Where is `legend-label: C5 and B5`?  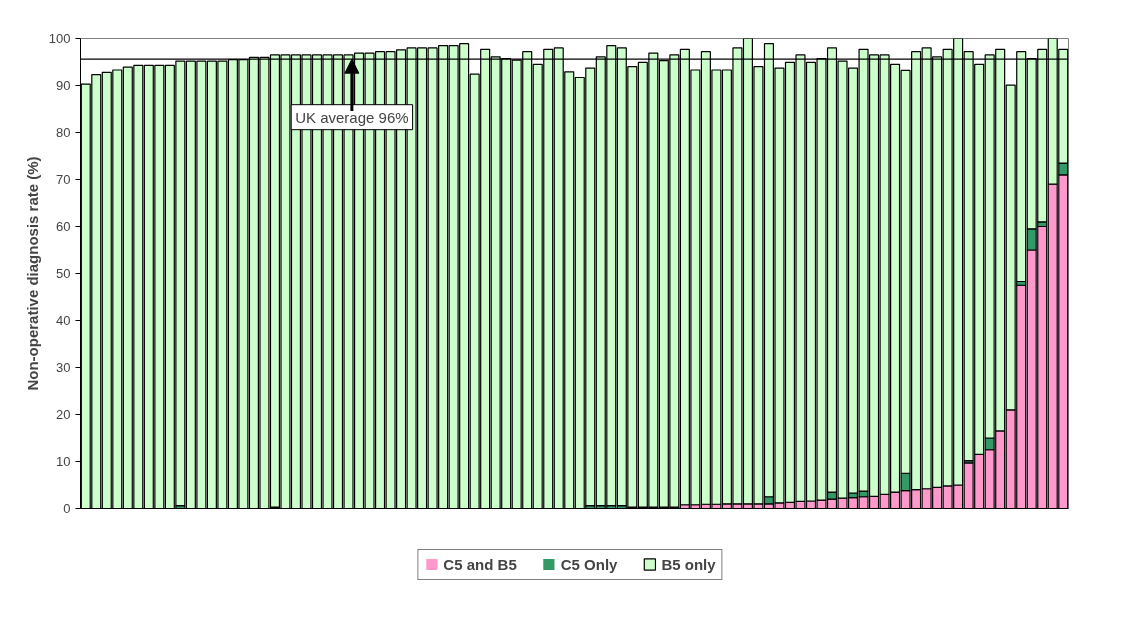
legend-label: C5 and B5 is located at coordinates (480, 564).